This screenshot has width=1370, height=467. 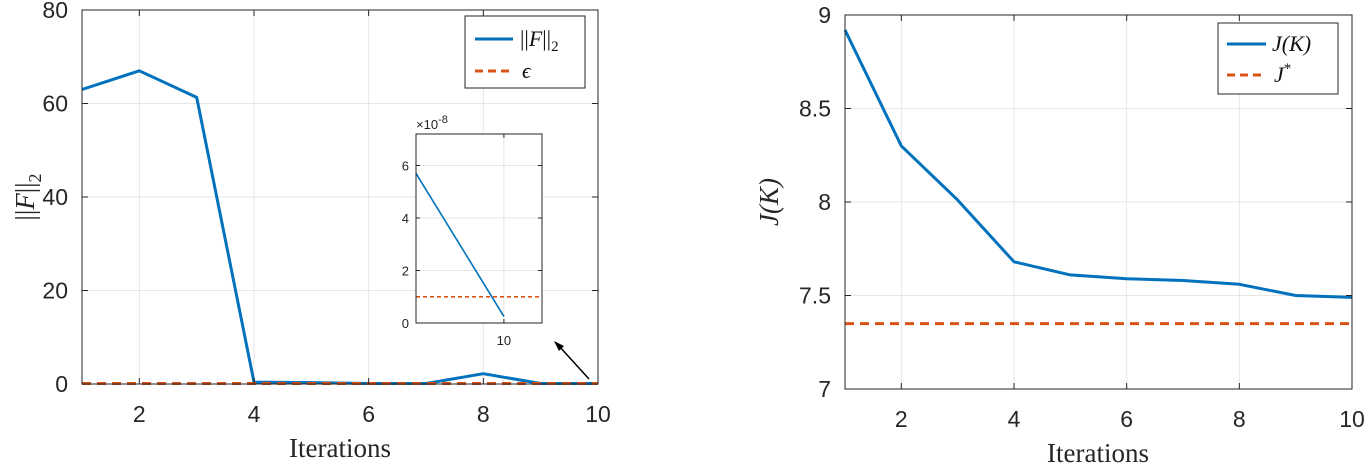 I want to click on y-tick-label: 9, so click(x=824, y=15).